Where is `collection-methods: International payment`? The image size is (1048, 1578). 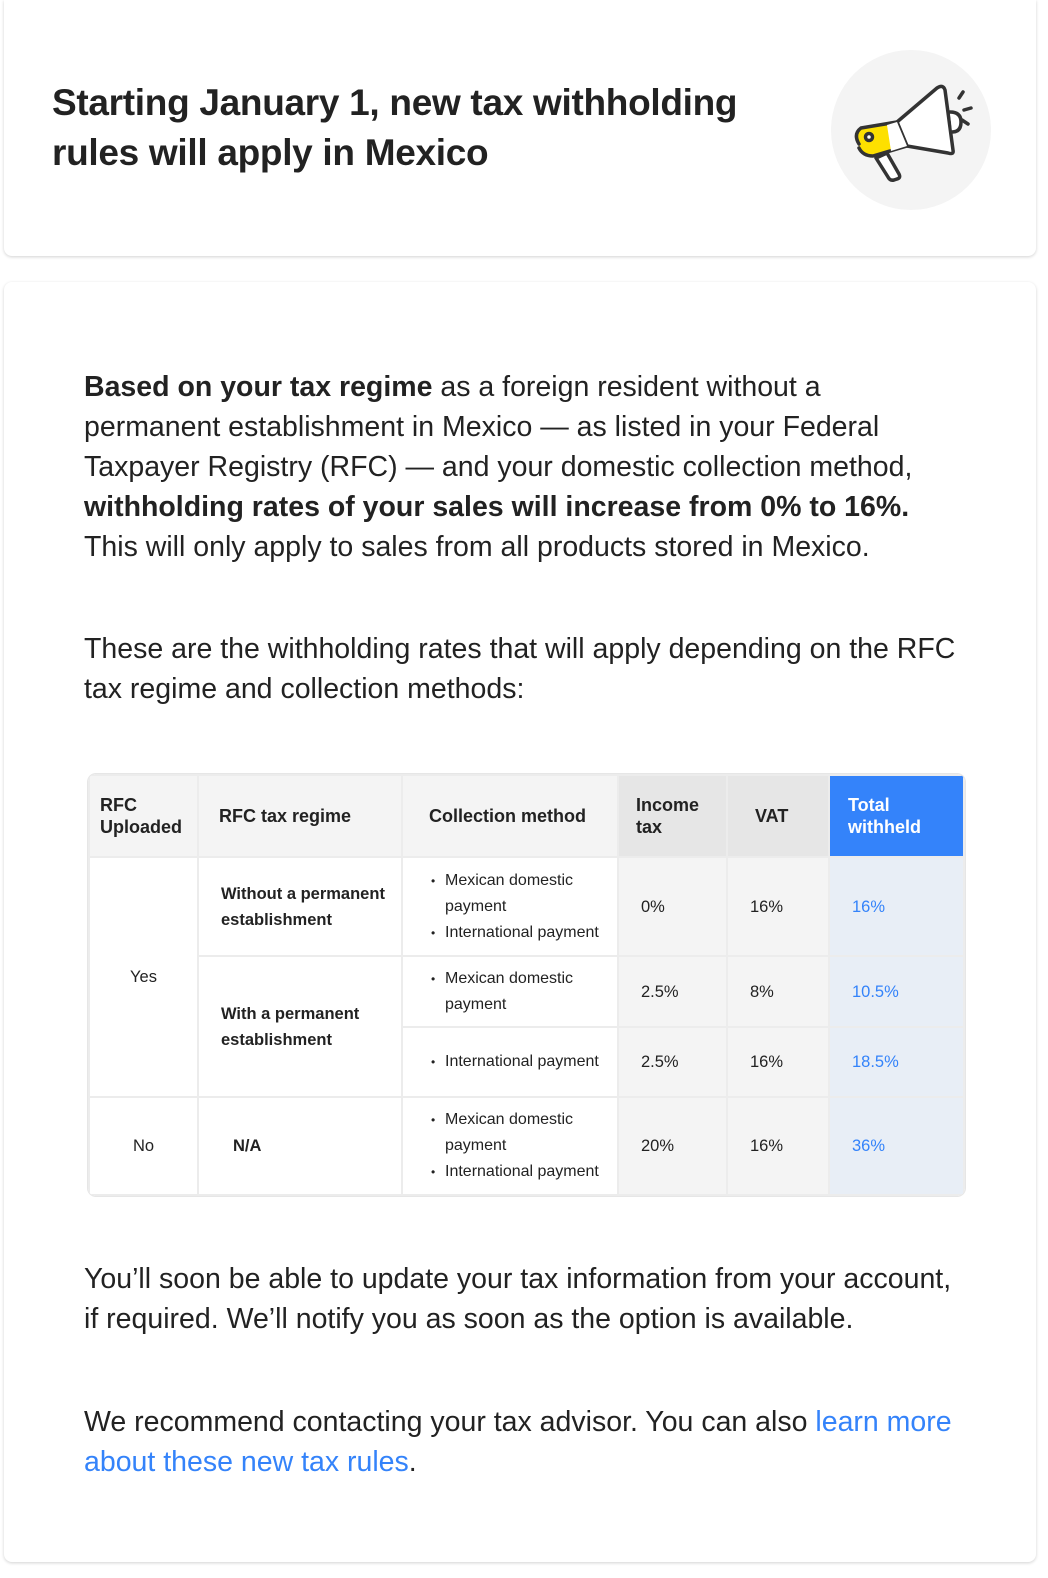
collection-methods: International payment is located at coordinates (519, 1062).